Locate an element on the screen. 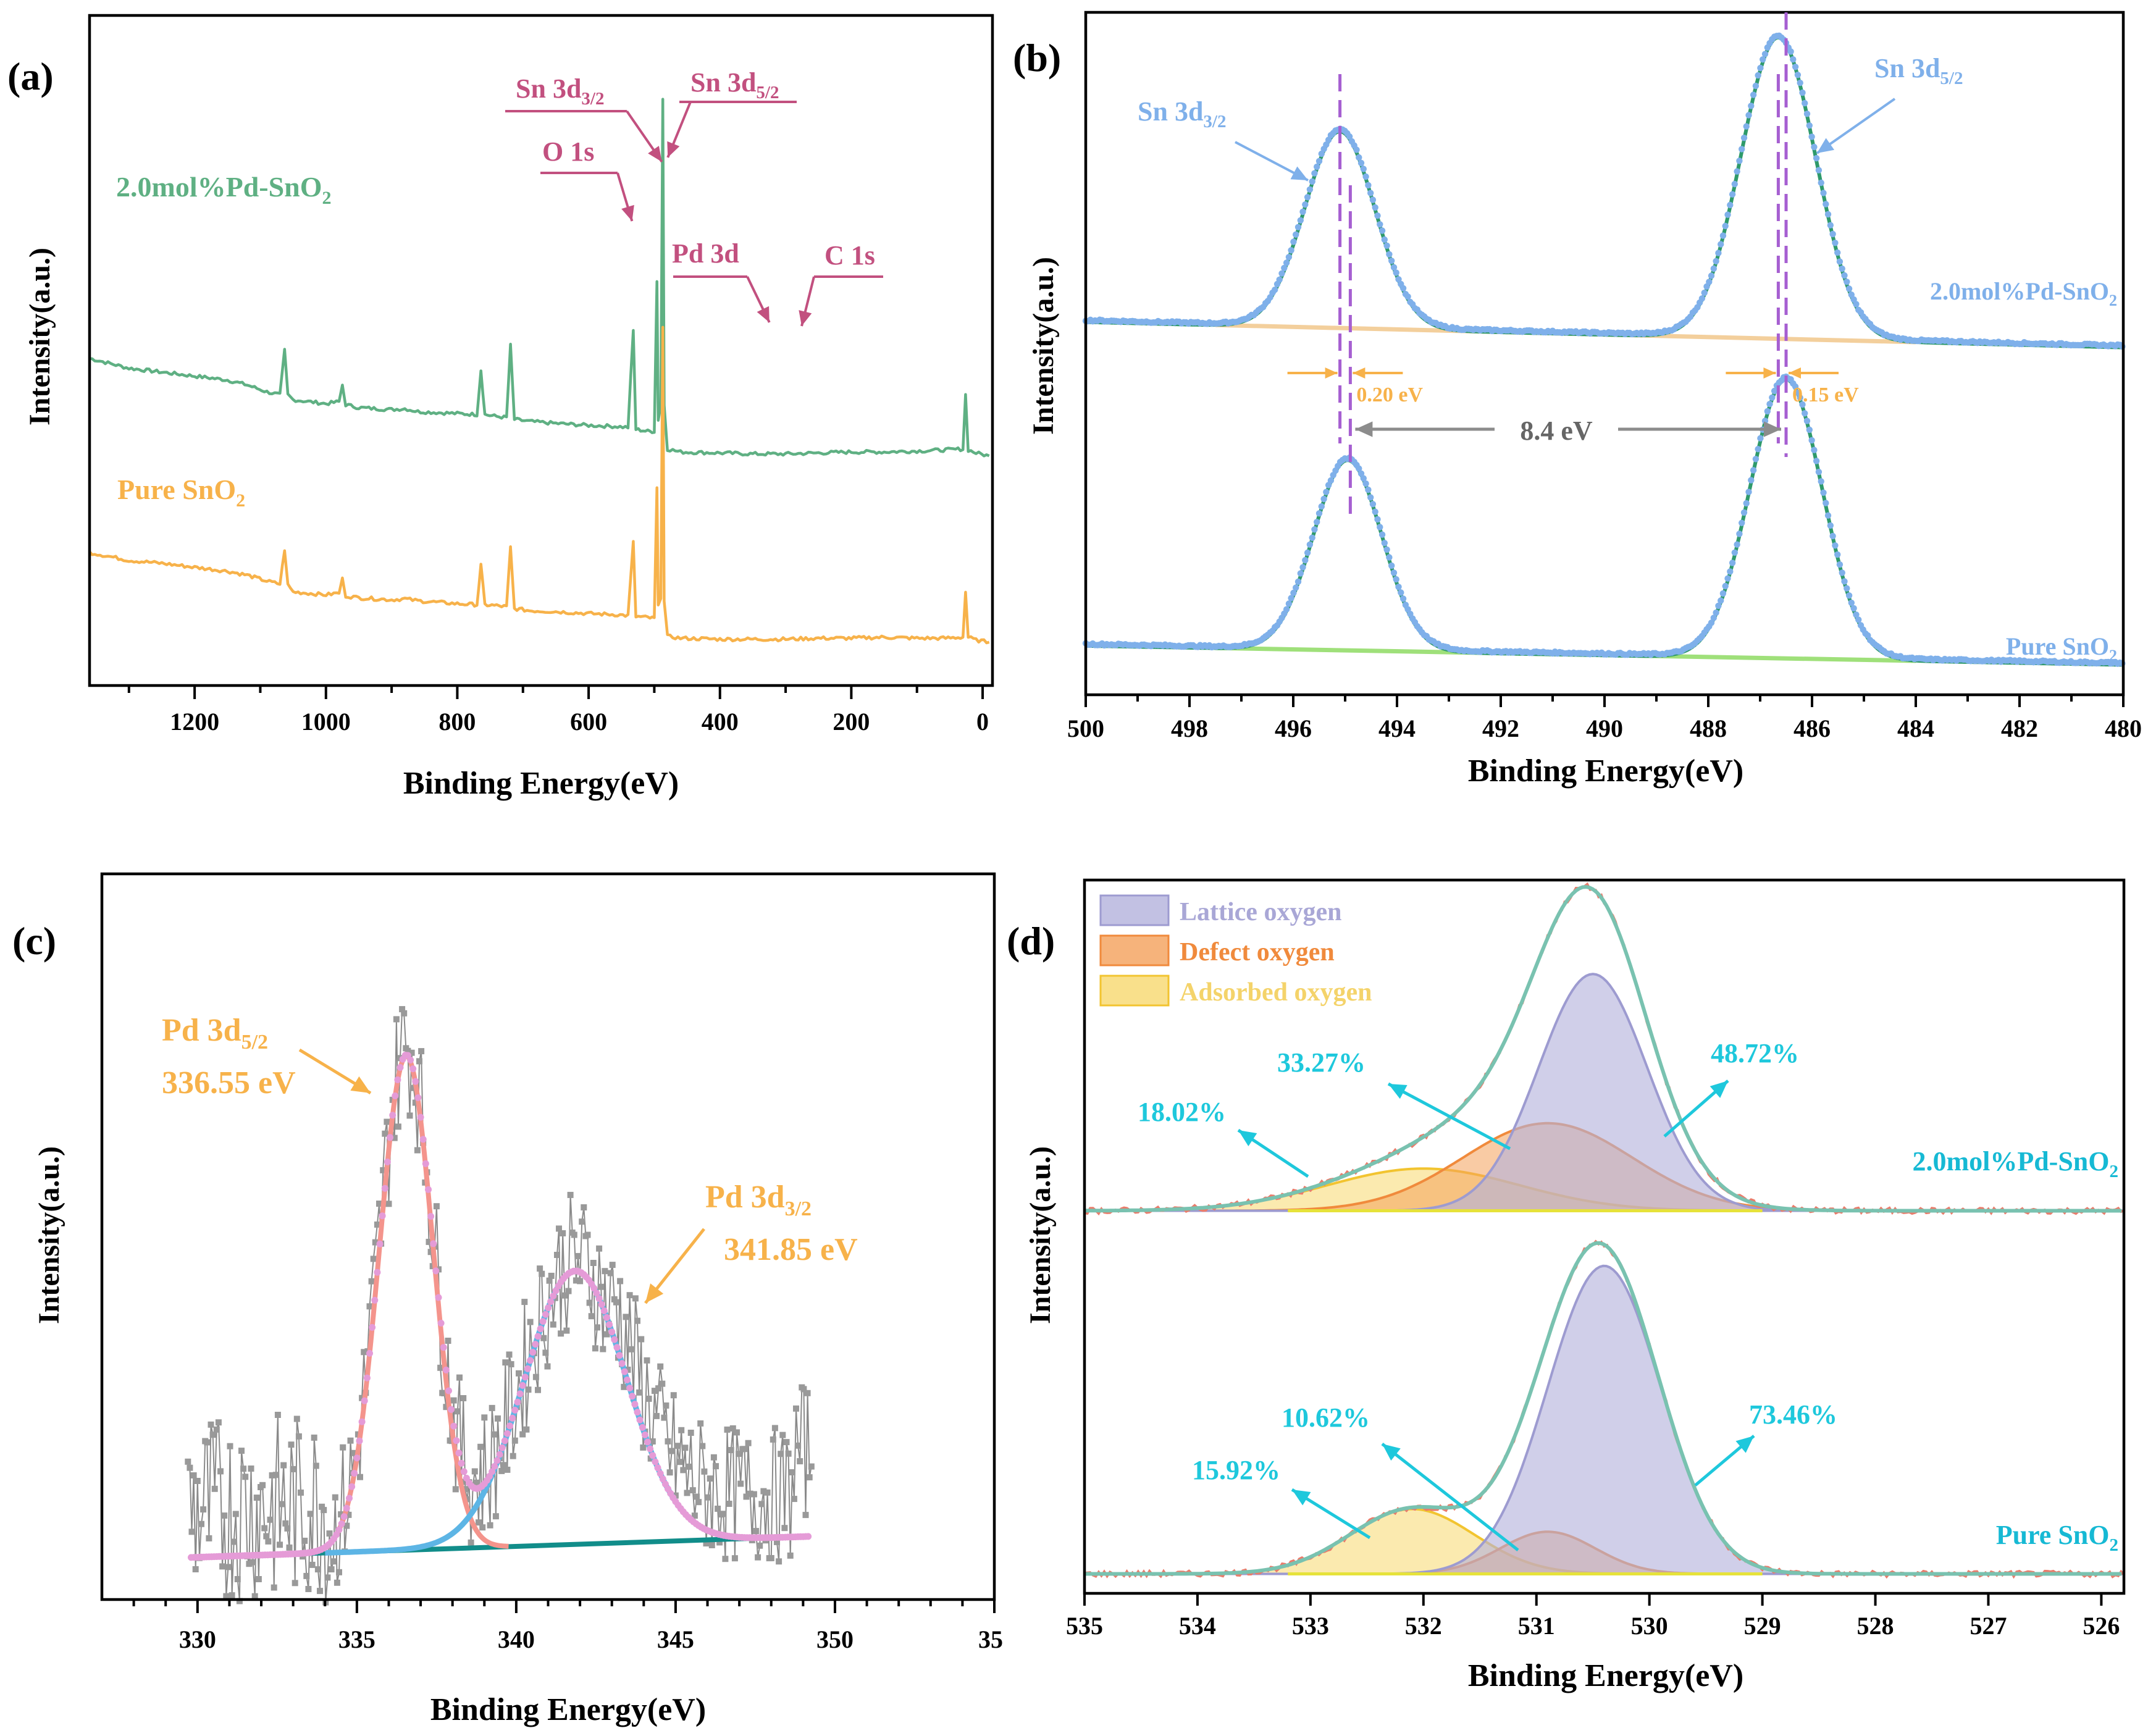  shift-arrow-left-head is located at coordinates (1331, 373).